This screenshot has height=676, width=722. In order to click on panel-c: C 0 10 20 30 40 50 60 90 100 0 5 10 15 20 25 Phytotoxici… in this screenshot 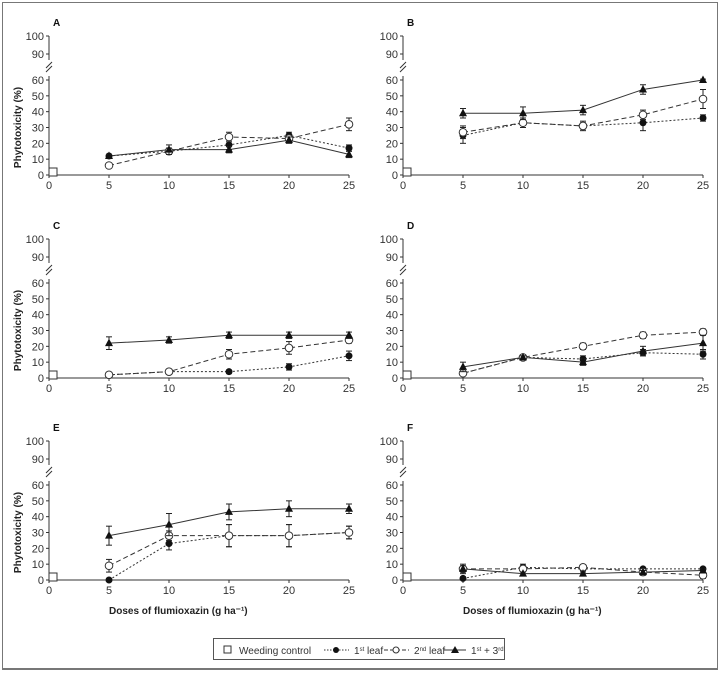, I will do `click(184, 308)`.